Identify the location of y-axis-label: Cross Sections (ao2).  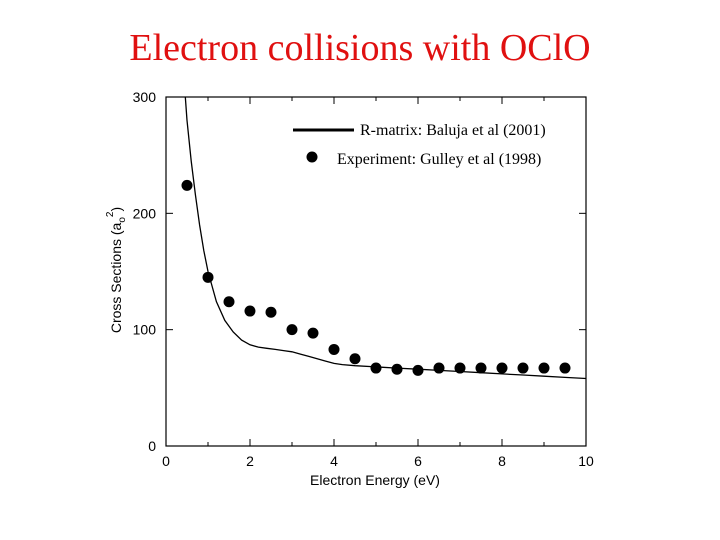
(116, 270).